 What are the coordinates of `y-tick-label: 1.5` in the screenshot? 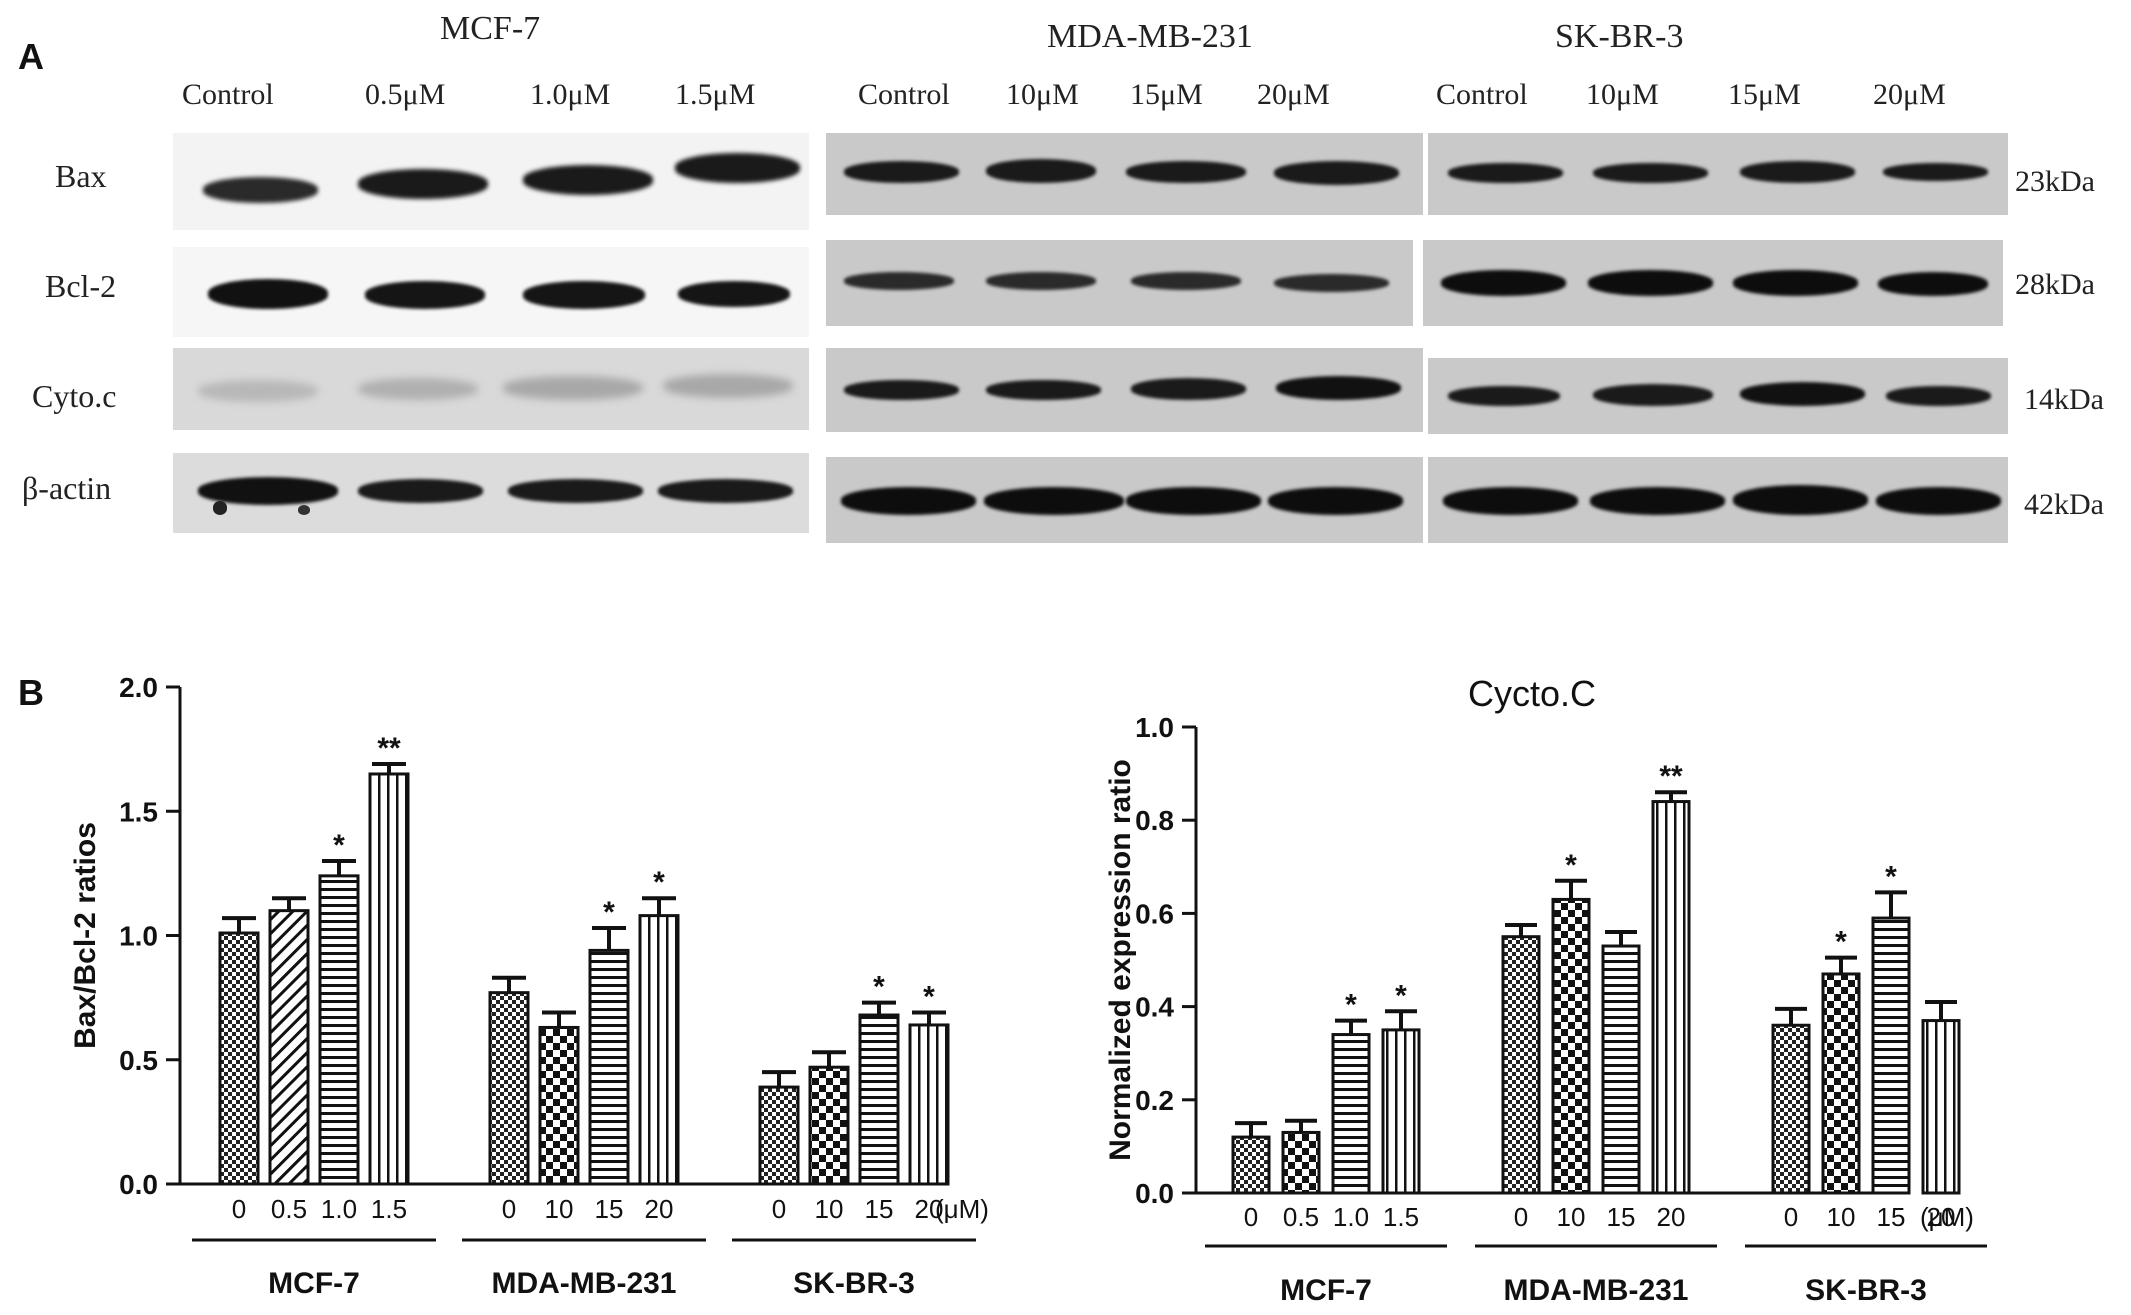 It's located at (138, 811).